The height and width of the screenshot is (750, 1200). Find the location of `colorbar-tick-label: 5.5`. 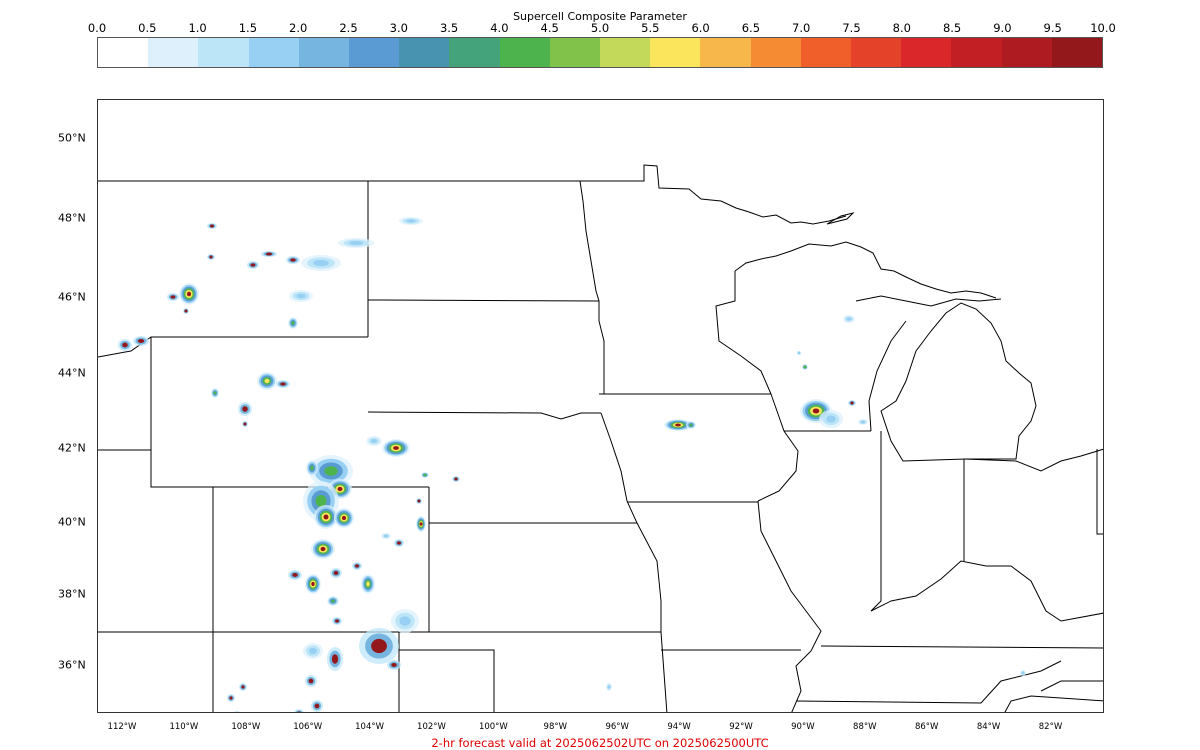

colorbar-tick-label: 5.5 is located at coordinates (650, 28).